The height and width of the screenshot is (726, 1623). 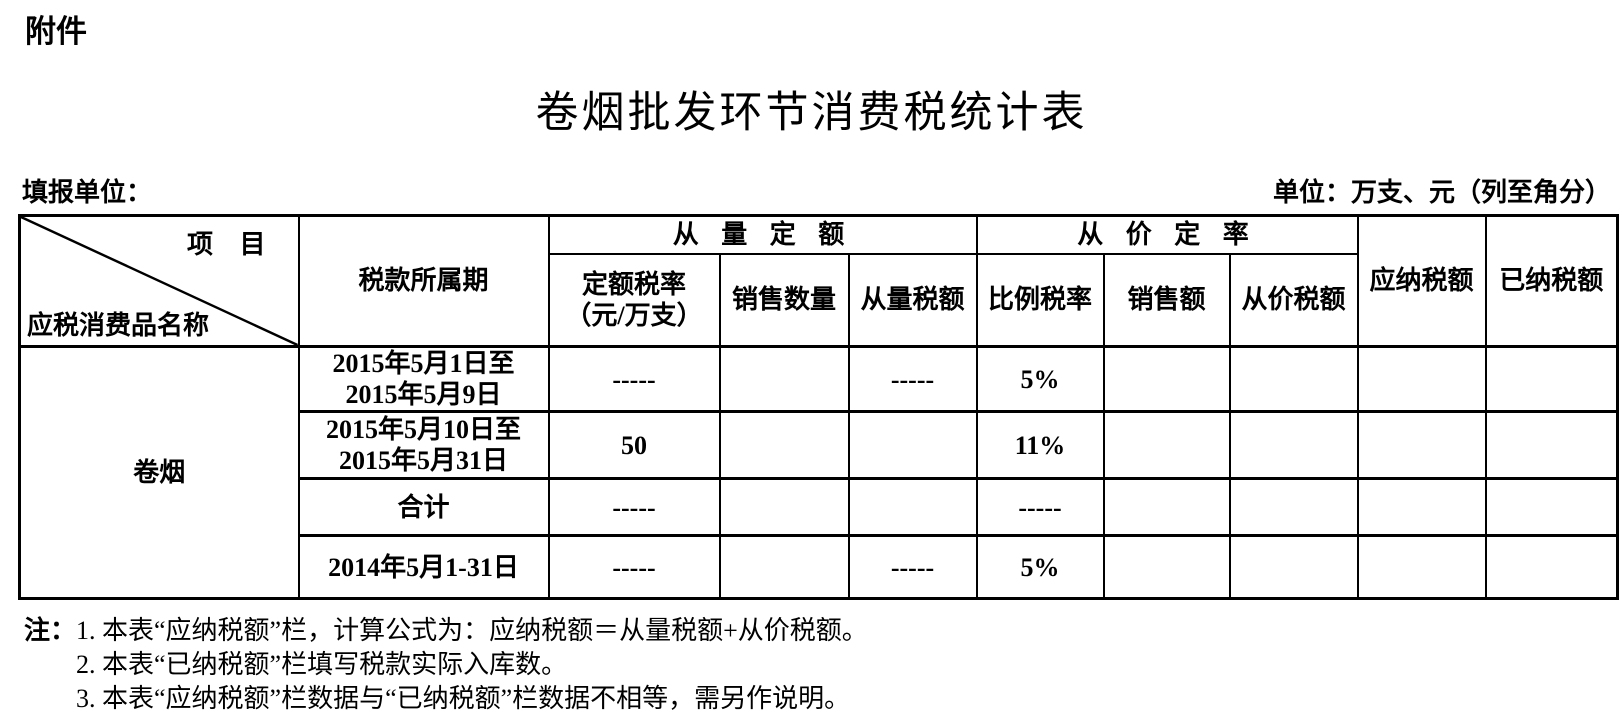 I want to click on period-cell: 2015年5月1日至 2015年5月9日, so click(x=423, y=378).